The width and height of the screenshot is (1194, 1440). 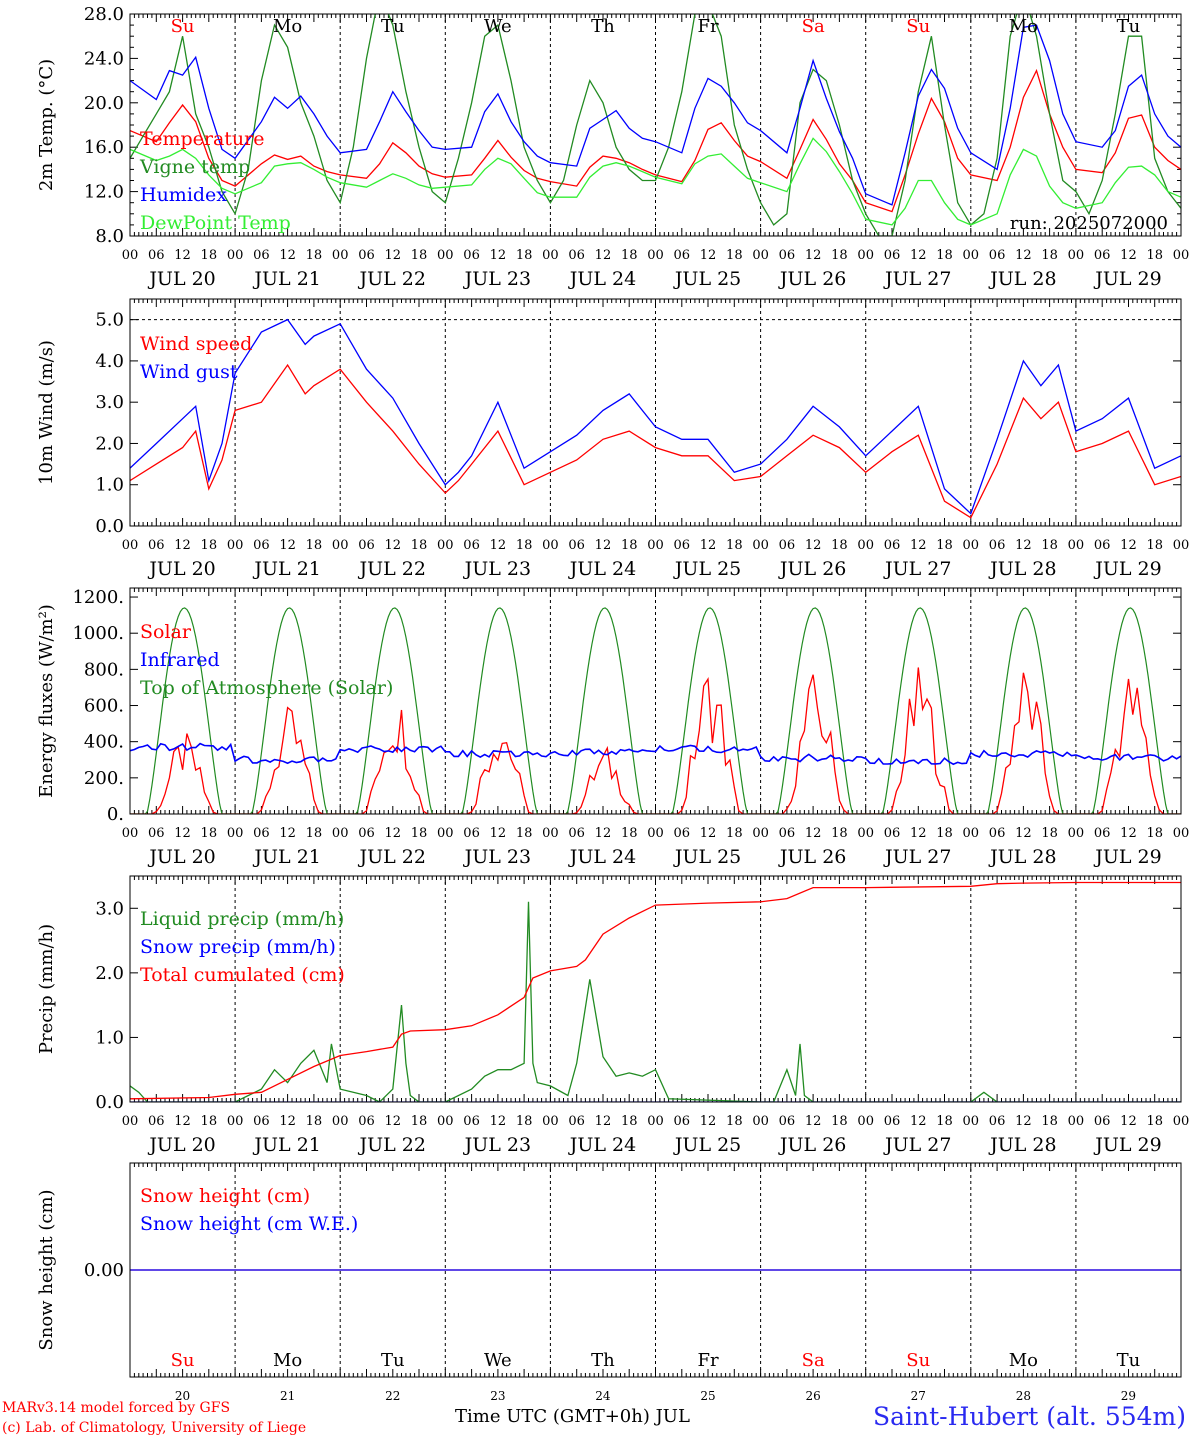 What do you see at coordinates (603, 26) in the screenshot?
I see `day-of-week-label: Th` at bounding box center [603, 26].